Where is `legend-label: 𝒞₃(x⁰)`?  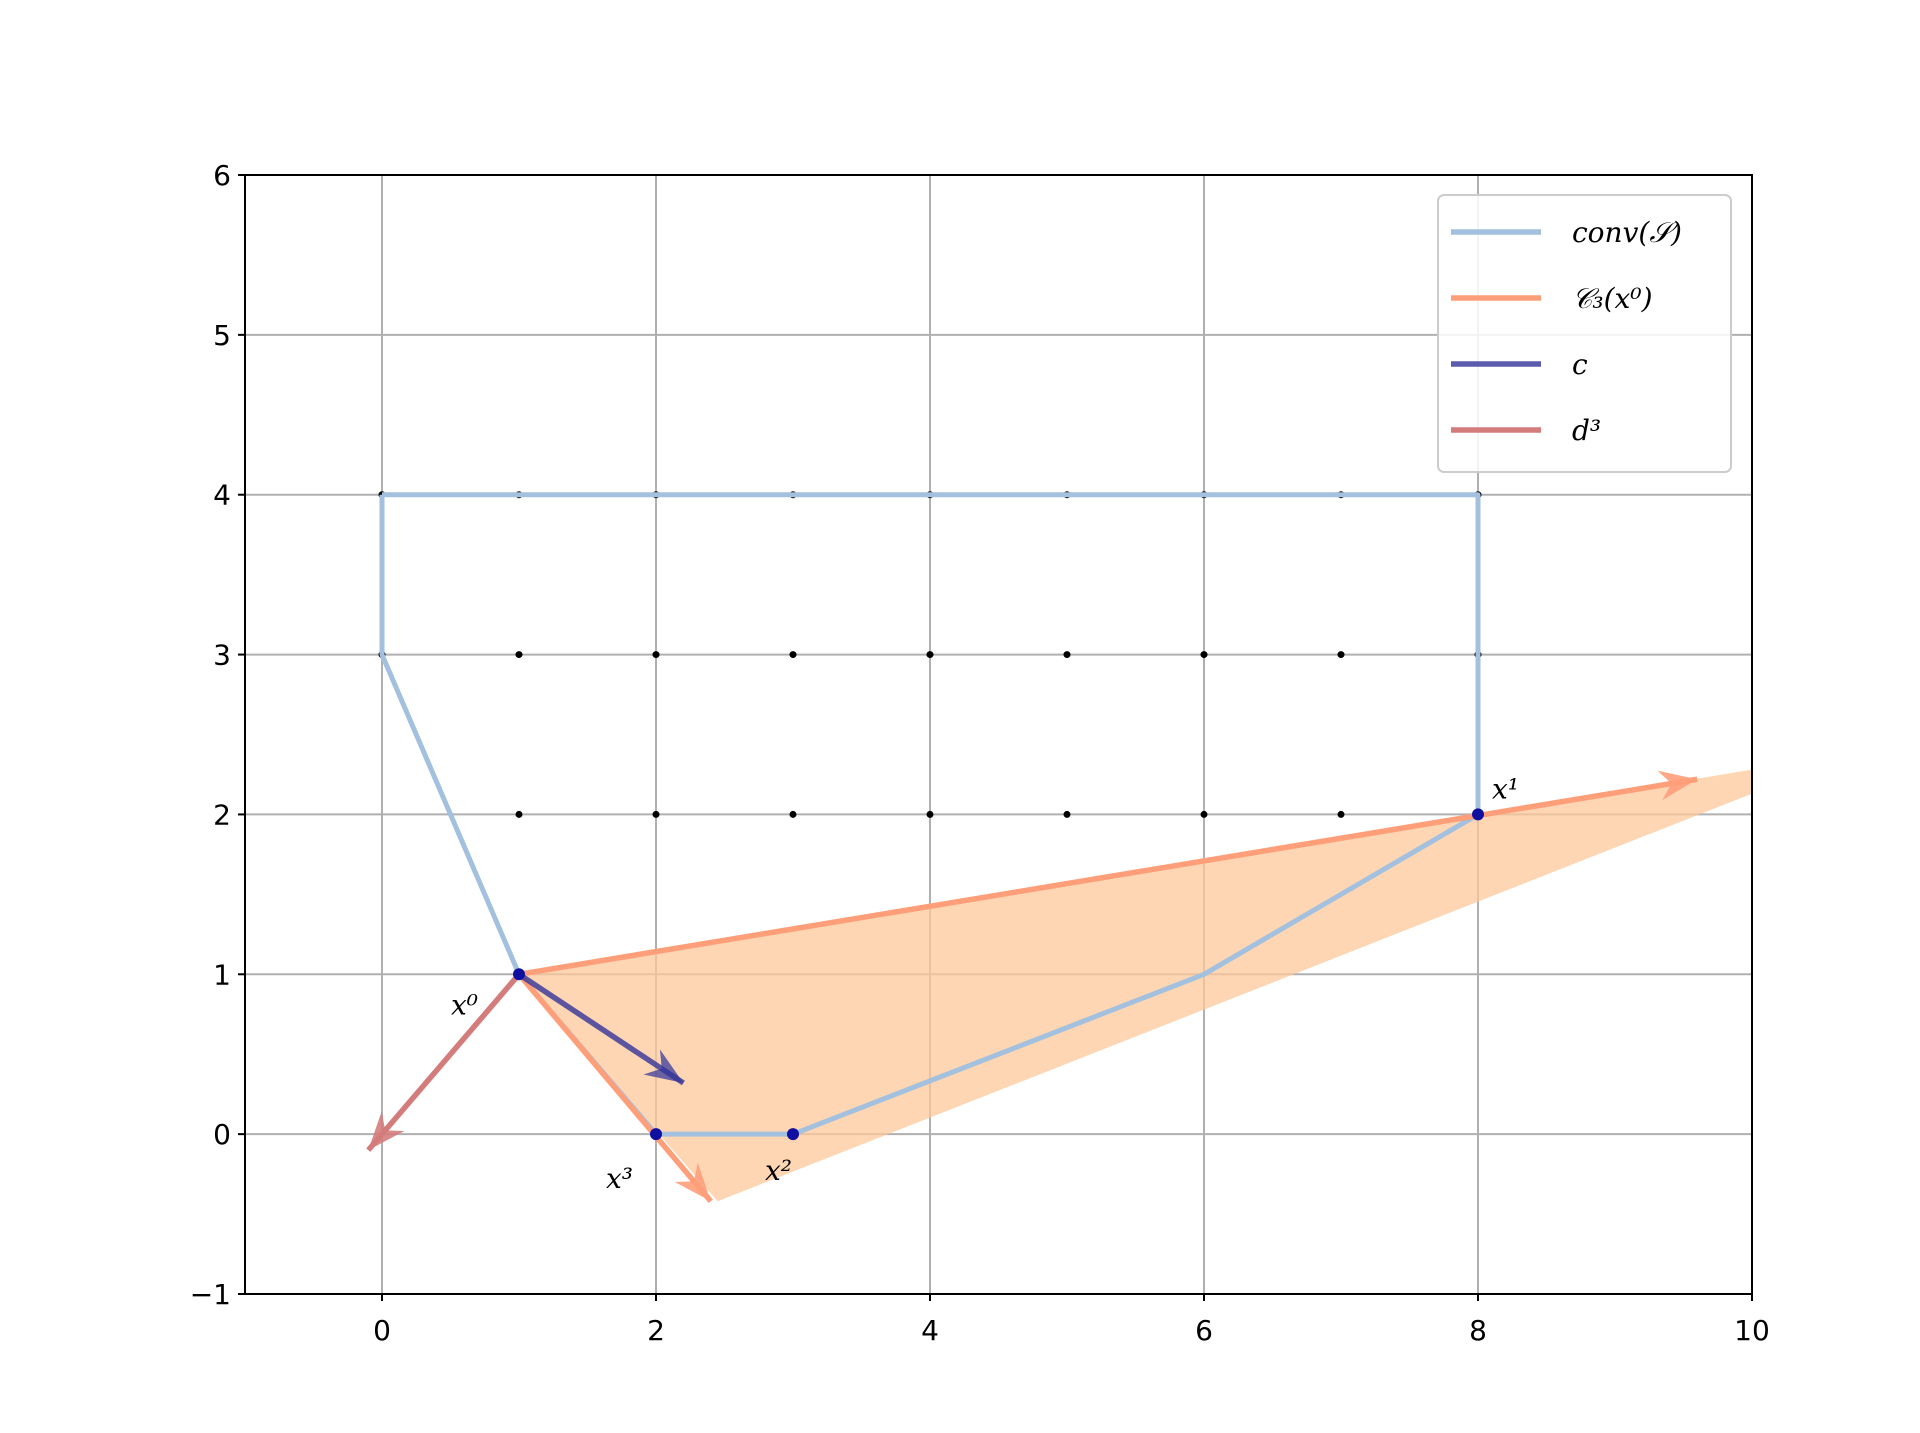 legend-label: 𝒞₃(x⁰) is located at coordinates (1612, 298).